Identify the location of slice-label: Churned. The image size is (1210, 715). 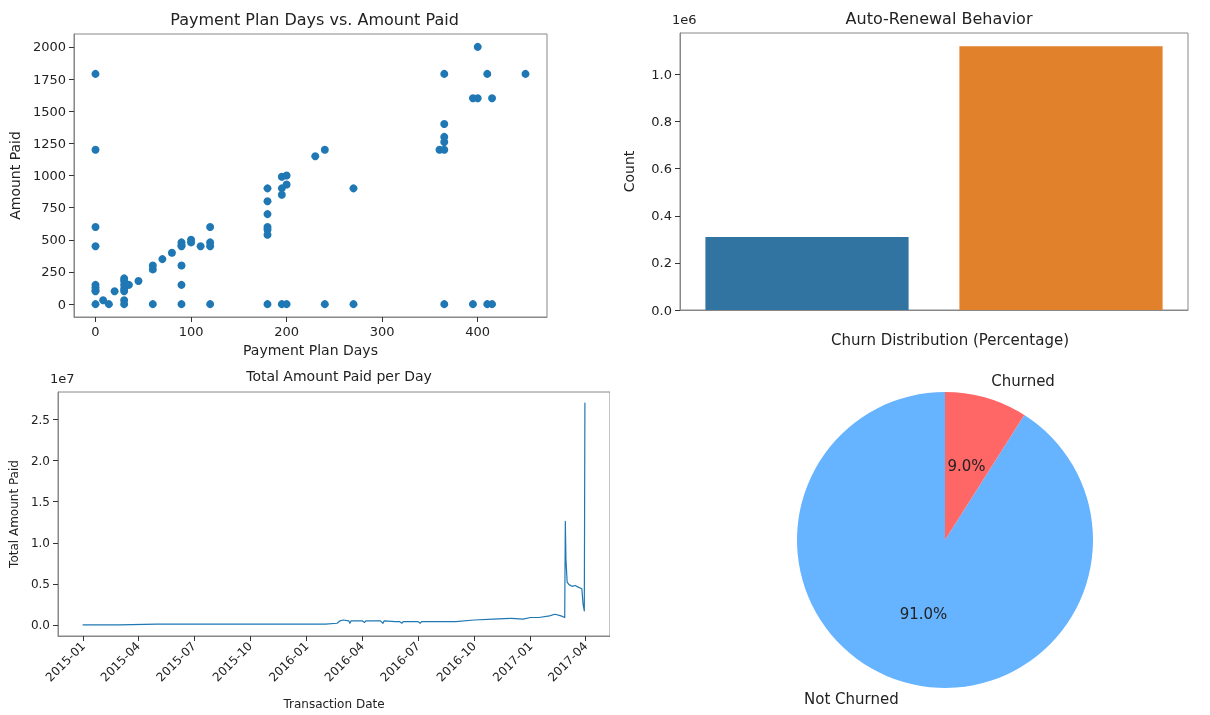
(1023, 380).